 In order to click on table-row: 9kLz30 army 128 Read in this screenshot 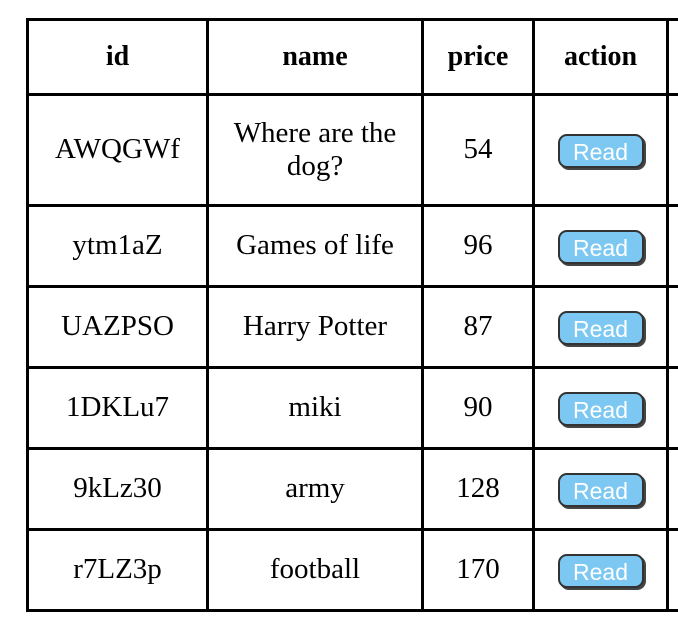, I will do `click(352, 489)`.